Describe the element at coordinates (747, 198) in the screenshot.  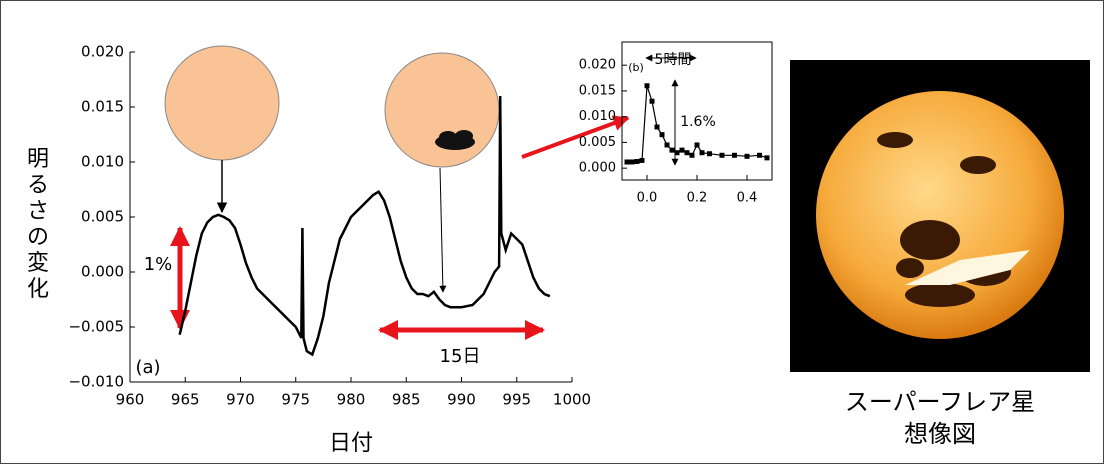
I see `x-tick-label: 0.4` at that location.